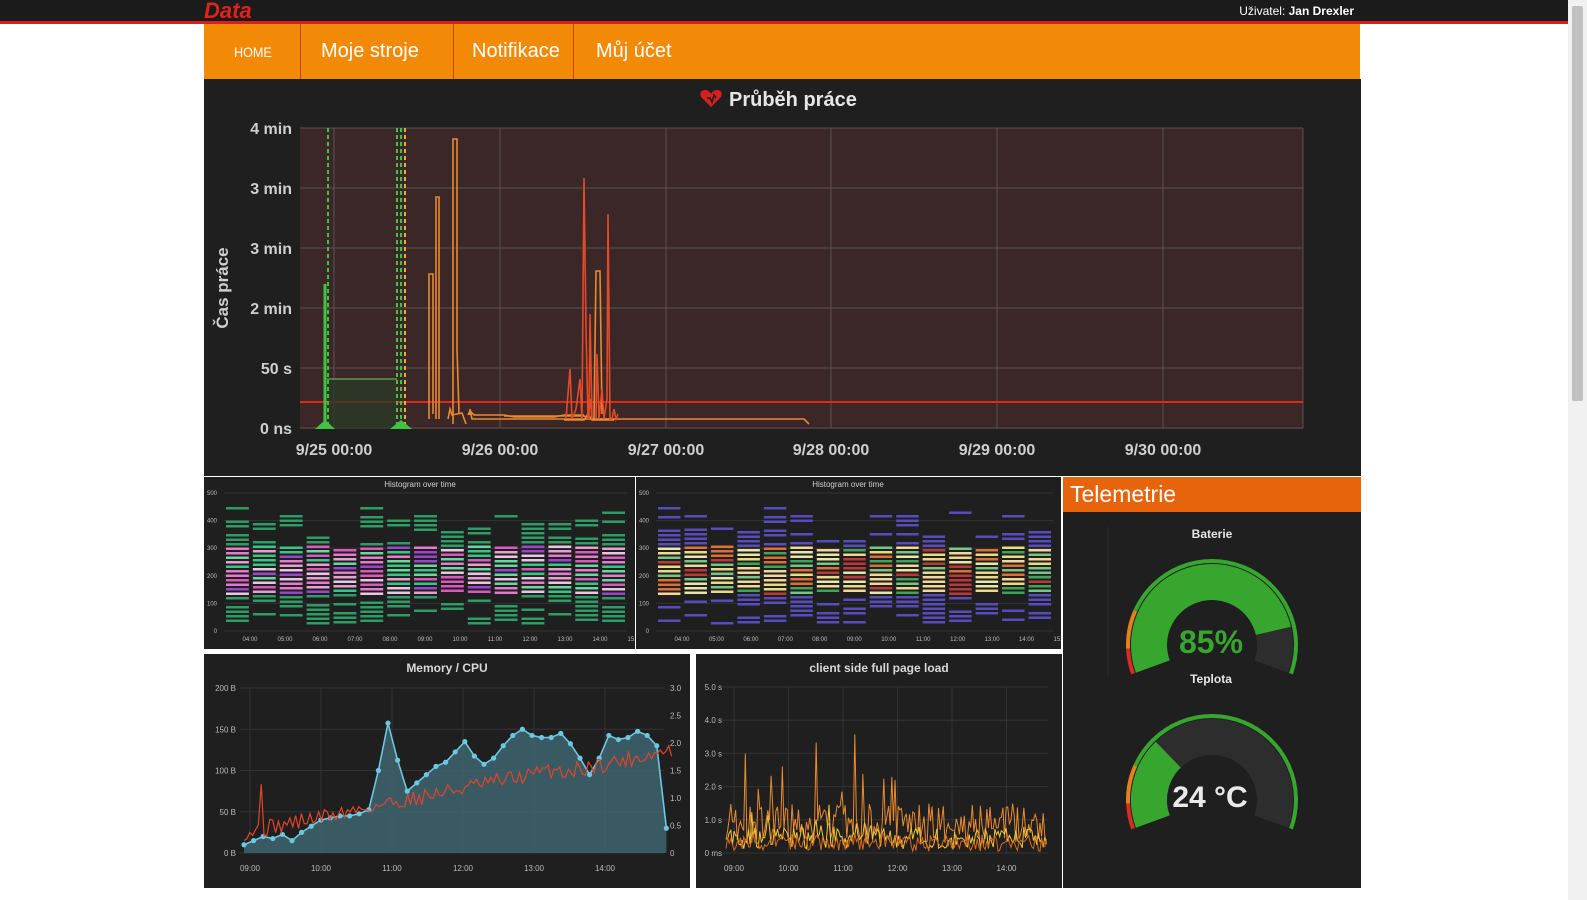 Image resolution: width=1587 pixels, height=900 pixels. I want to click on x-tick: 14:00, so click(600, 640).